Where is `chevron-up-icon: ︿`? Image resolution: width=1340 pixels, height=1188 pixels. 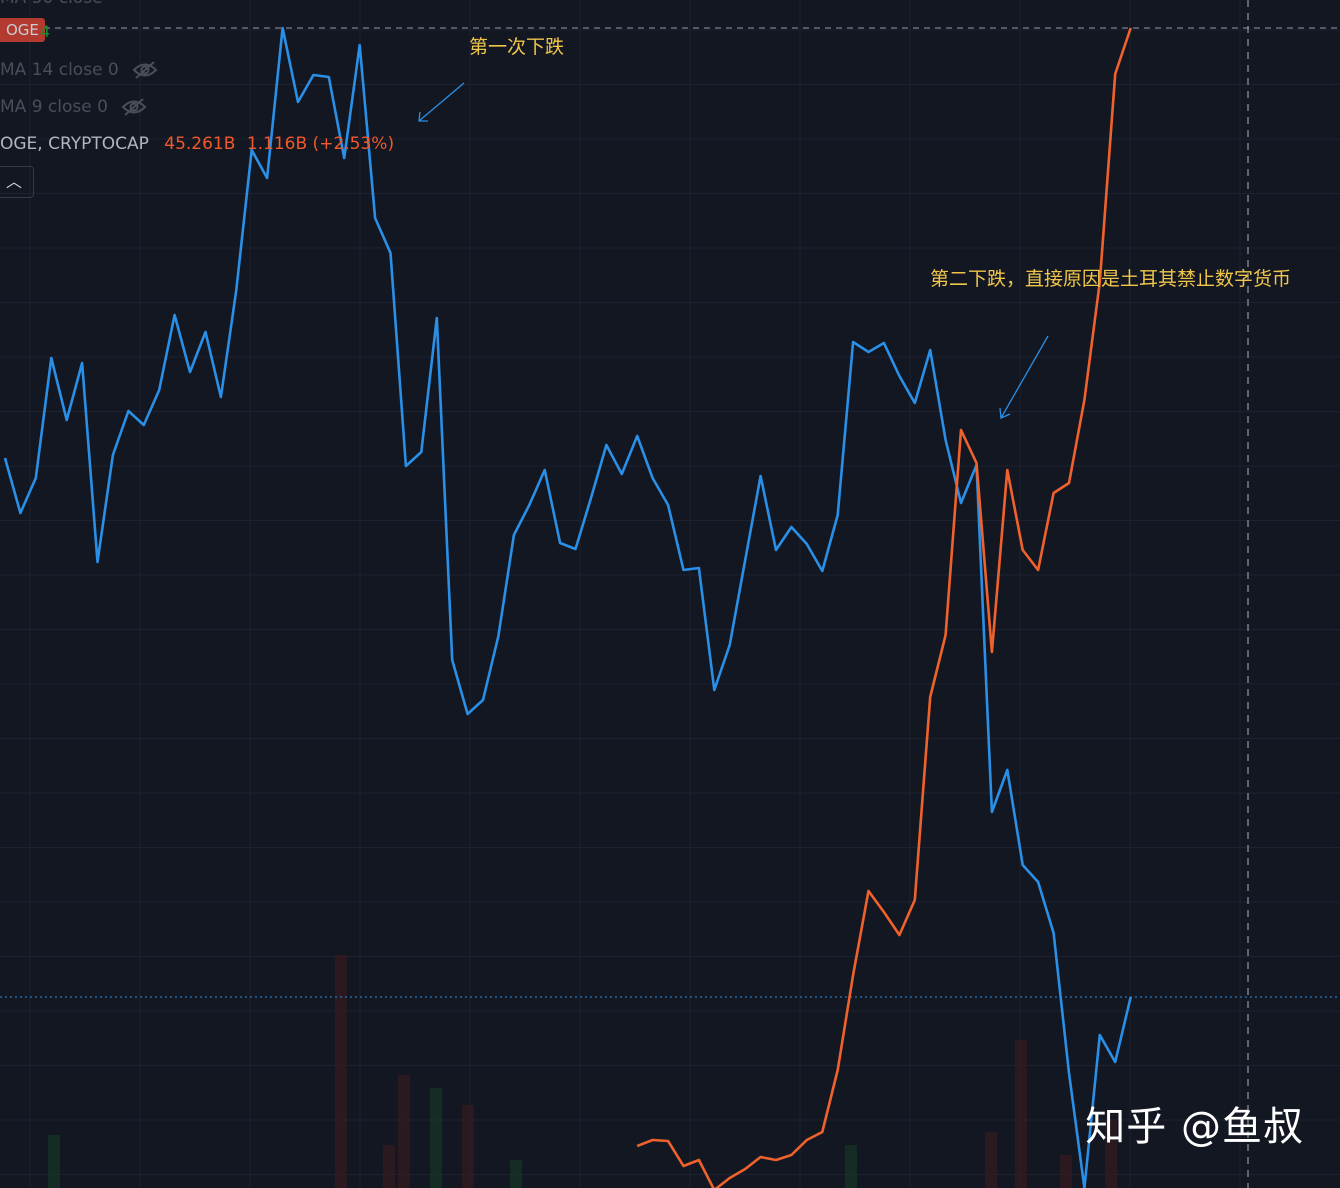 chevron-up-icon: ︿ is located at coordinates (13, 181).